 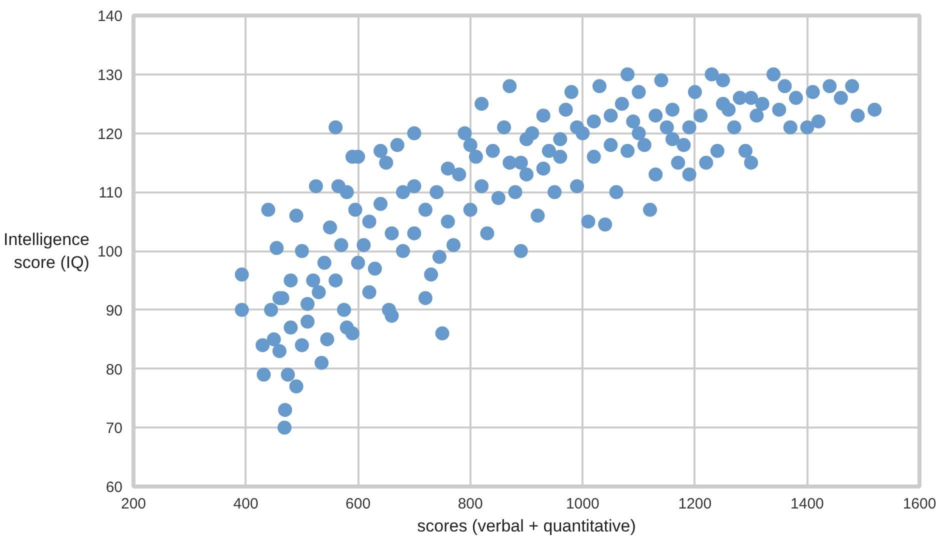 I want to click on x-tick-label: 1600, so click(x=919, y=504).